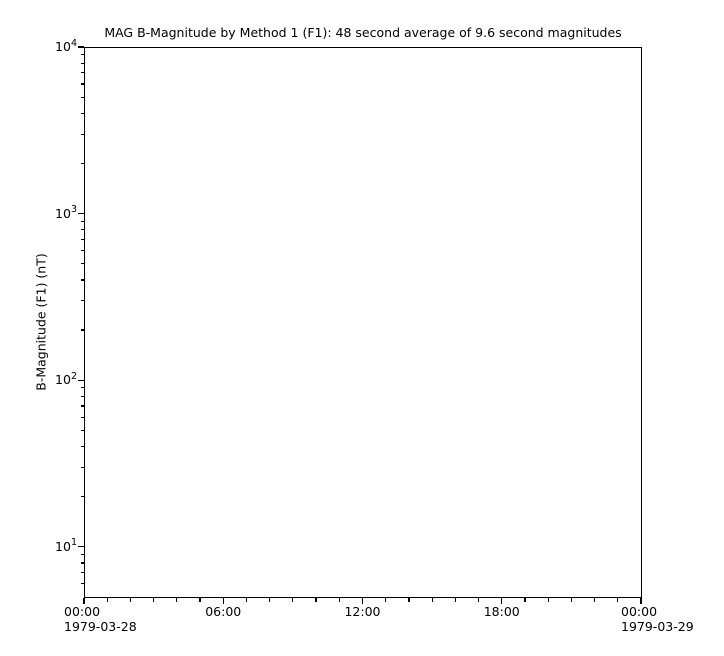  I want to click on y-tick-label: 104, so click(59, 47).